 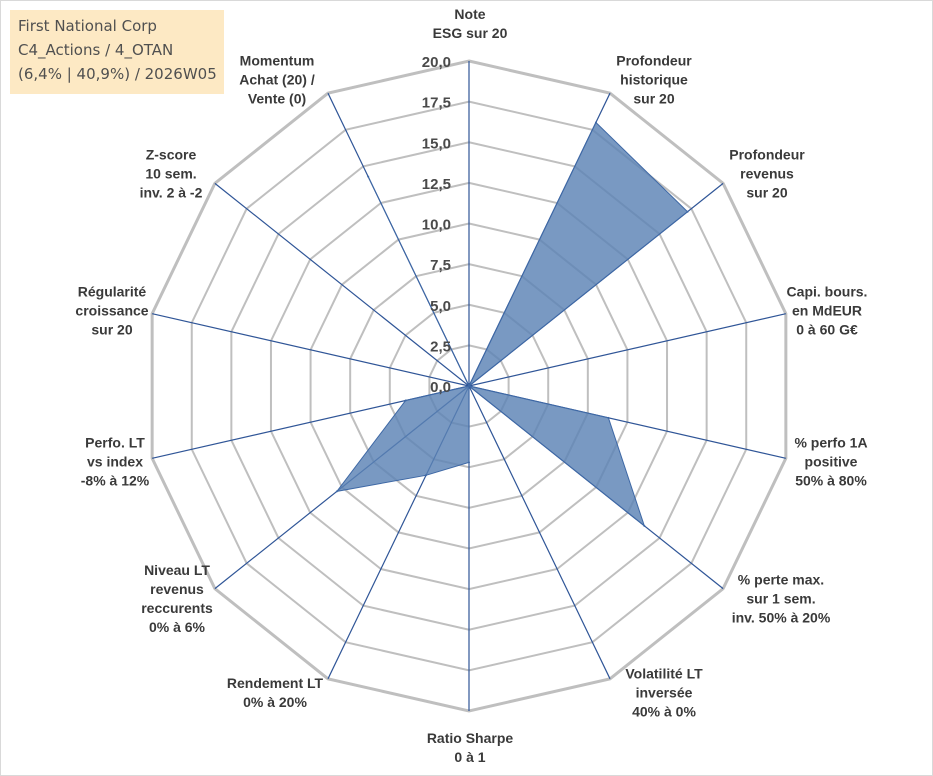 What do you see at coordinates (470, 757) in the screenshot?
I see `axis-label-line: 0 à 1` at bounding box center [470, 757].